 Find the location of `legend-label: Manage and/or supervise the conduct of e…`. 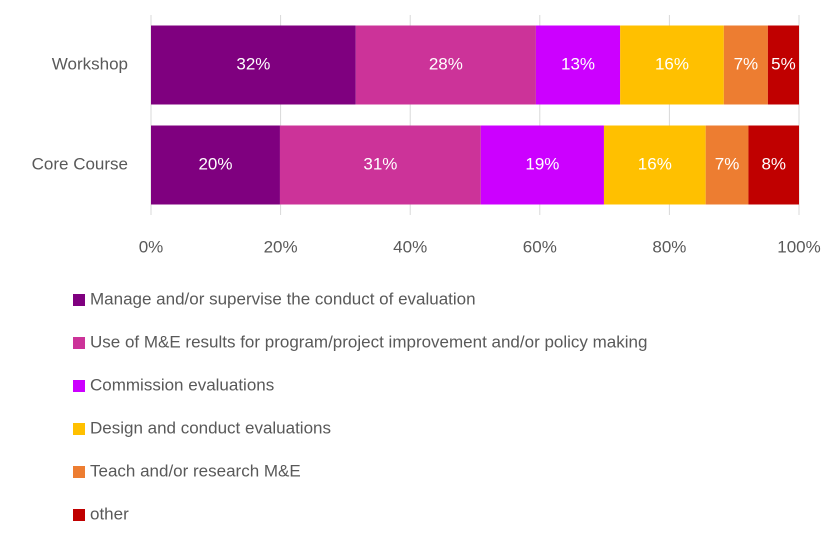

legend-label: Manage and/or supervise the conduct of e… is located at coordinates (283, 298).